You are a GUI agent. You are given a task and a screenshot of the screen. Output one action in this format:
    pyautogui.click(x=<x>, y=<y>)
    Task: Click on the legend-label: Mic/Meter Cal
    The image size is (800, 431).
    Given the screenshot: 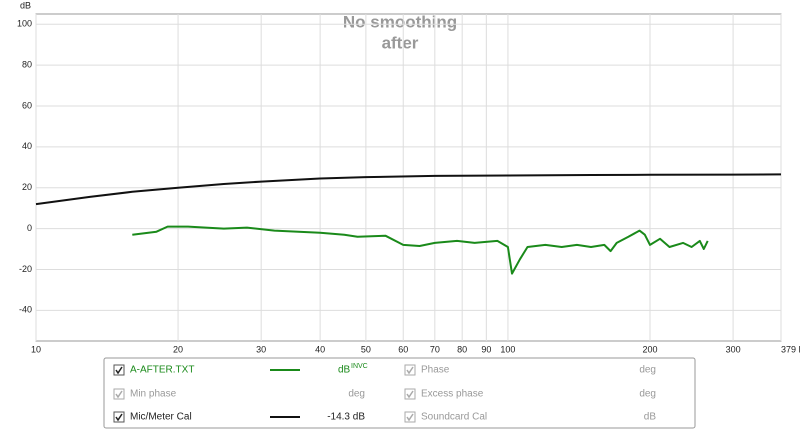 What is the action you would take?
    pyautogui.click(x=161, y=417)
    